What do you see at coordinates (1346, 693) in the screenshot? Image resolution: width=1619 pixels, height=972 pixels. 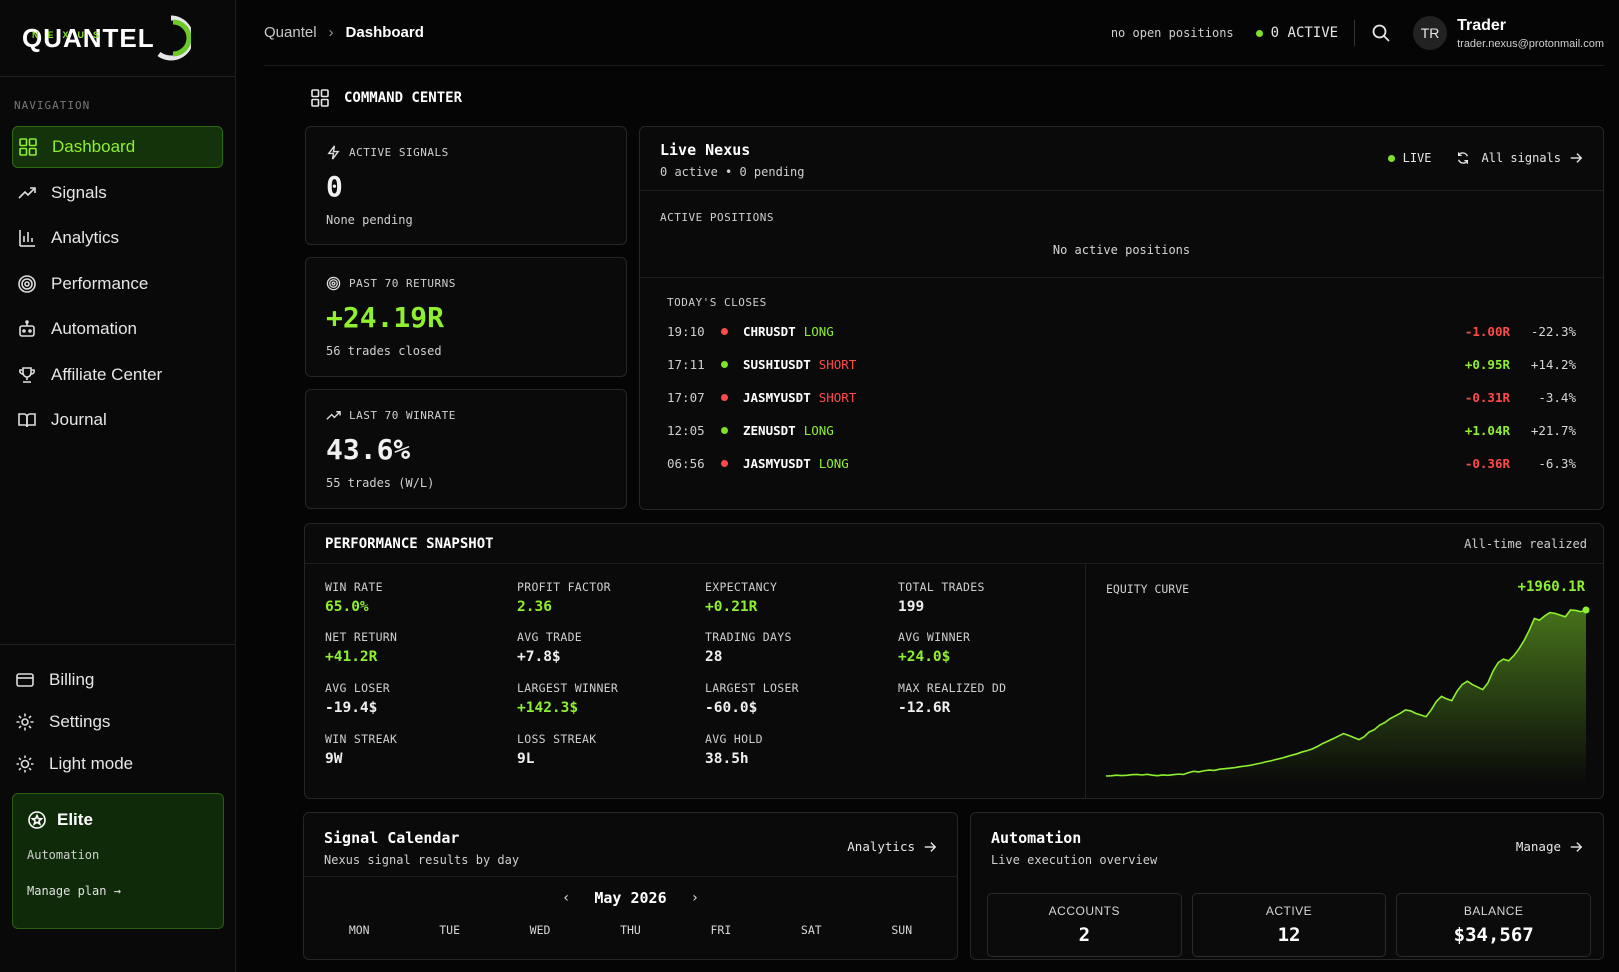 I see `equity-line` at bounding box center [1346, 693].